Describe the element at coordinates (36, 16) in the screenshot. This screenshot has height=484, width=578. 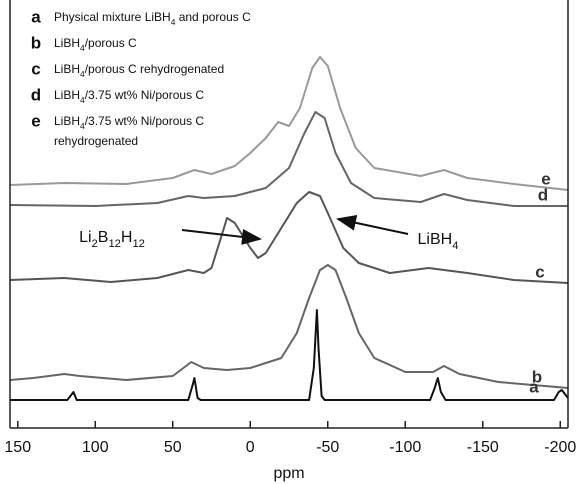
I see `legend-key: a` at that location.